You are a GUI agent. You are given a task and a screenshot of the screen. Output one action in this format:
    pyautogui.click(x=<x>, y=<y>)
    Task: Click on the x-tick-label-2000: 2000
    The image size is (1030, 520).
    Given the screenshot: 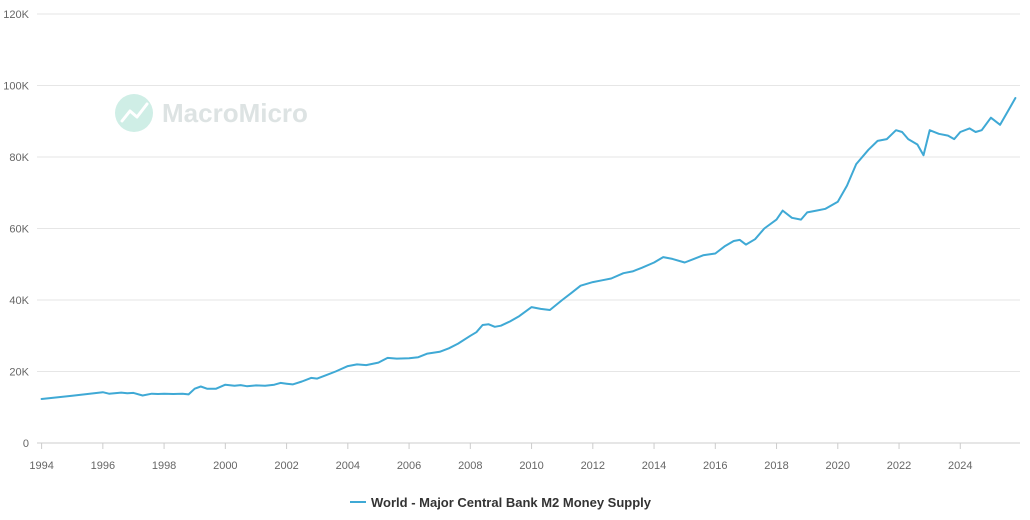 What is the action you would take?
    pyautogui.click(x=225, y=466)
    